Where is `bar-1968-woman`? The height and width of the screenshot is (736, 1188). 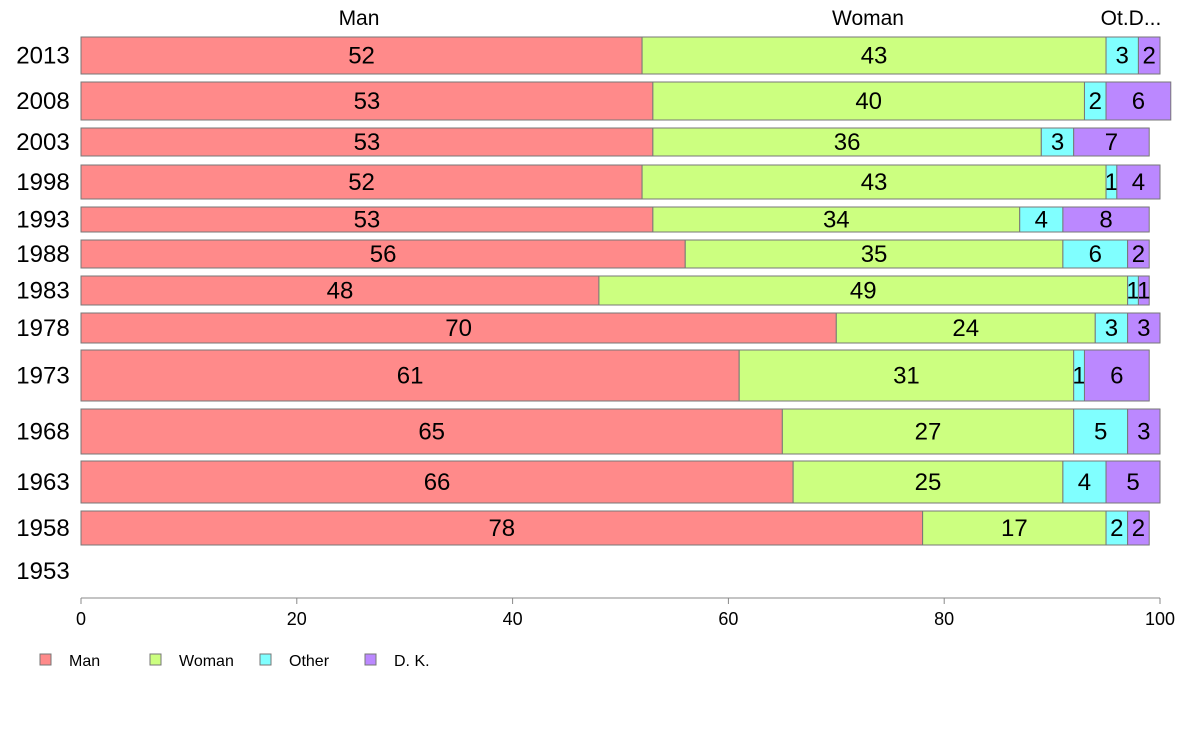 bar-1968-woman is located at coordinates (928, 431).